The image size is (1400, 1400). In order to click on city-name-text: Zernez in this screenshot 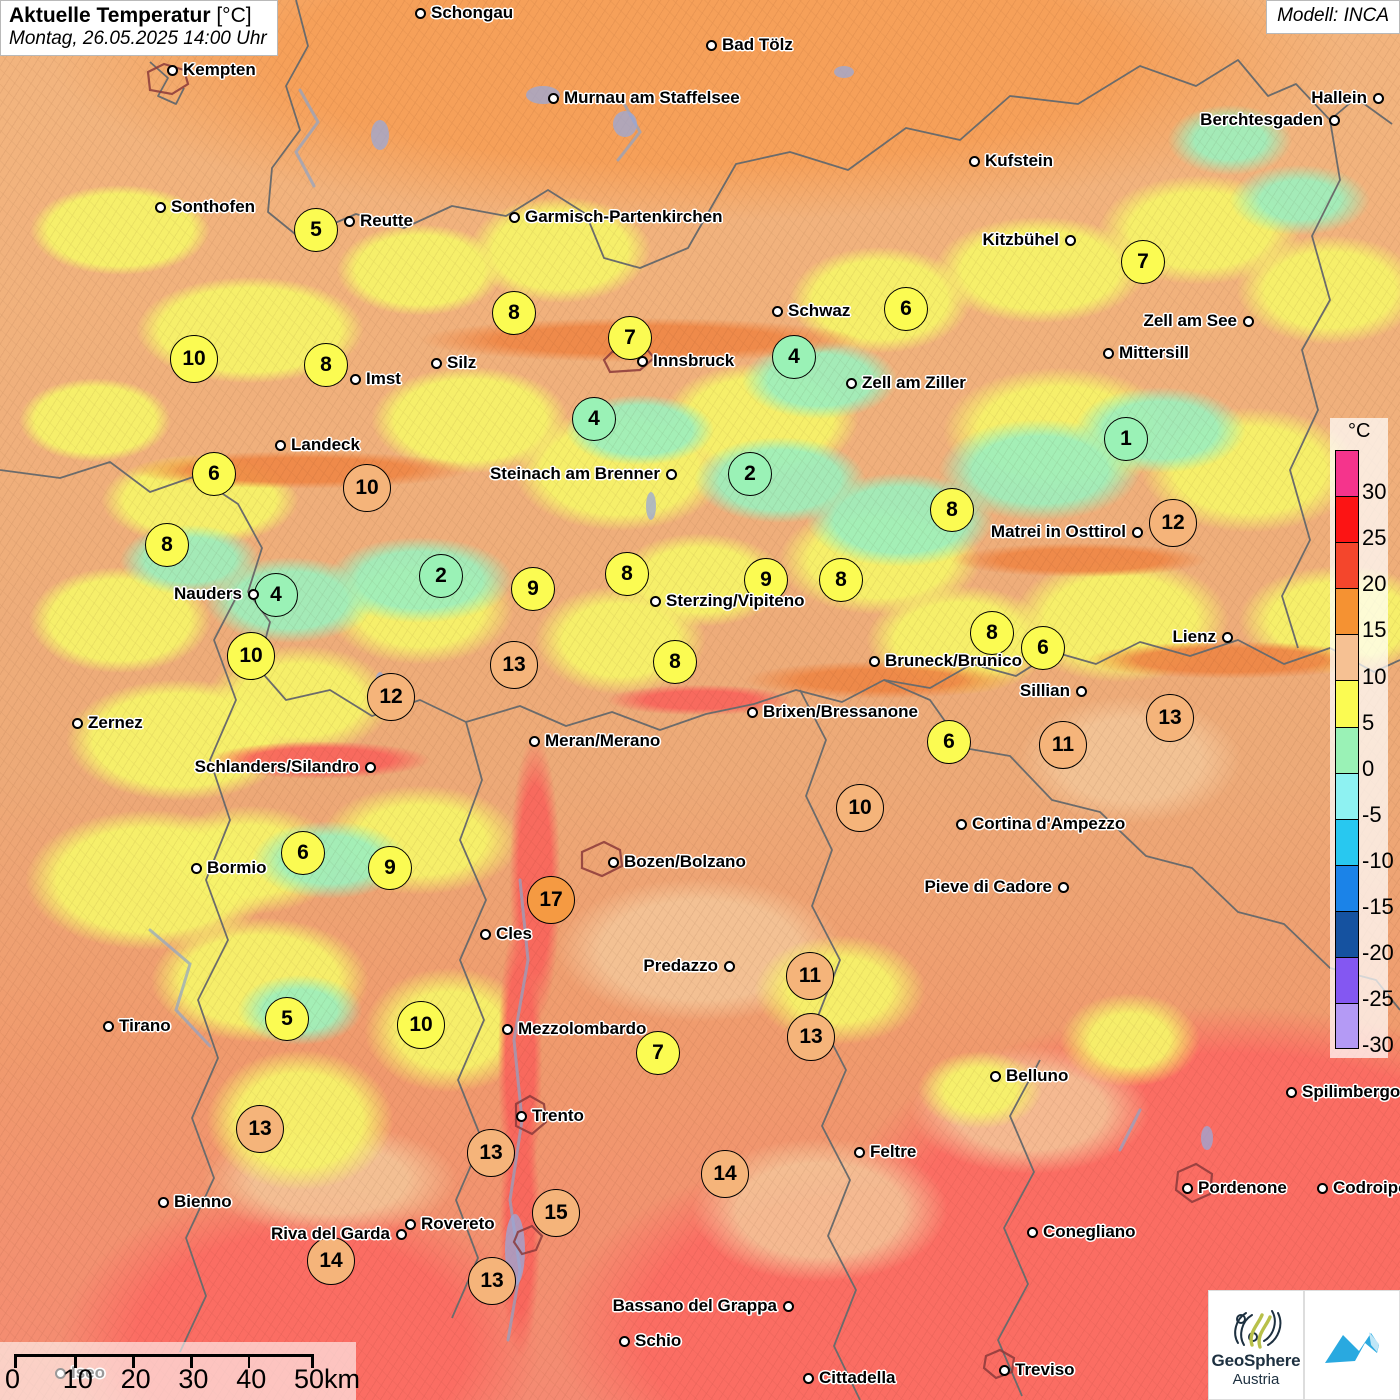, I will do `click(115, 722)`.